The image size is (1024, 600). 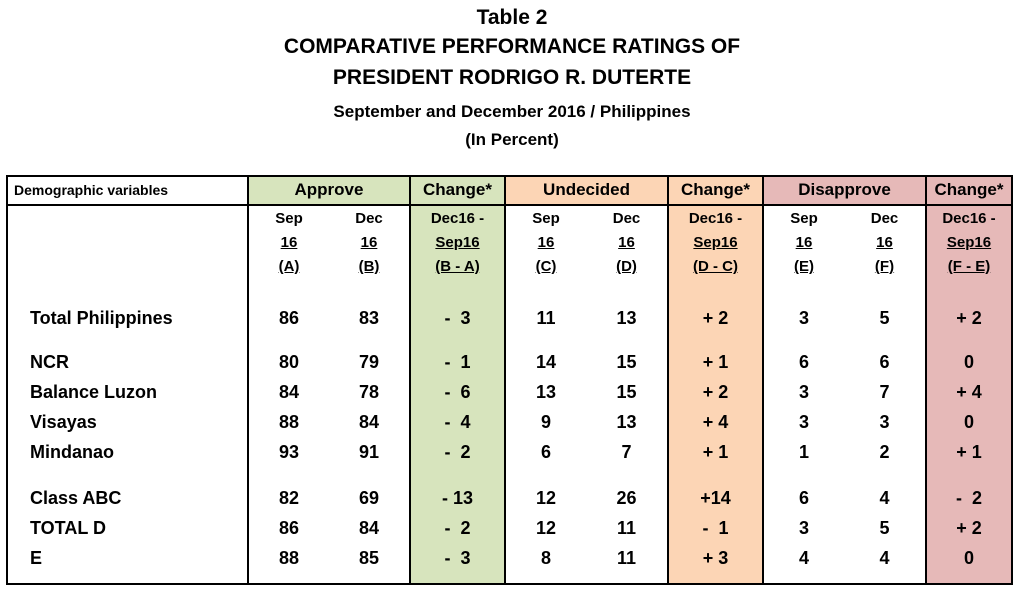 I want to click on subheader-approve-sep: Sep 16 (A), so click(x=289, y=242).